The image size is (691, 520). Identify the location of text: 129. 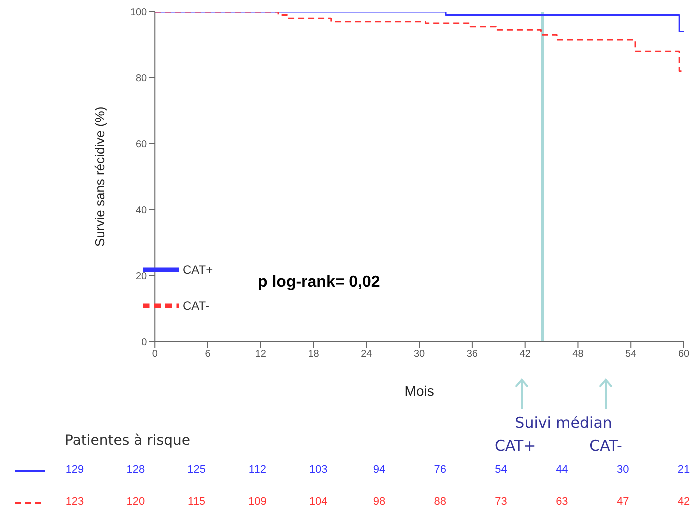
(75, 470).